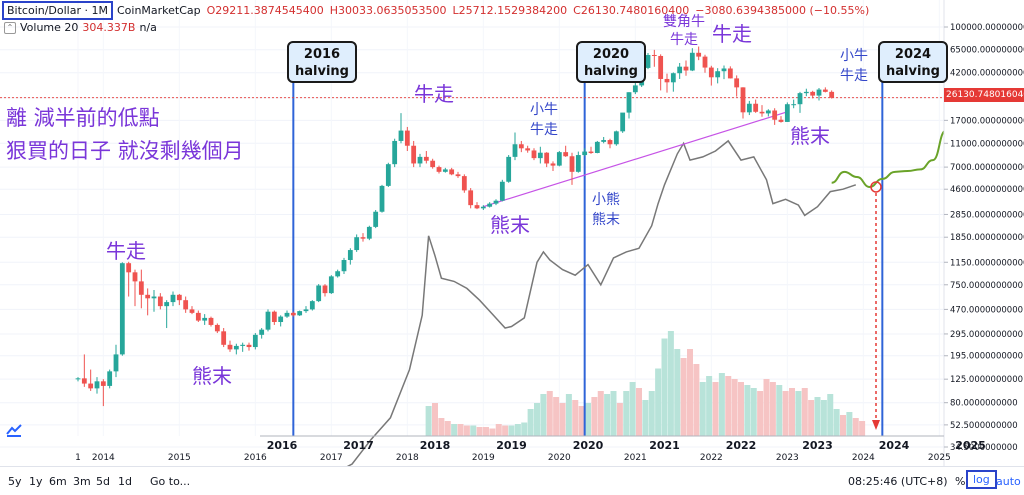 The width and height of the screenshot is (1024, 495). What do you see at coordinates (82, 481) in the screenshot?
I see `range-3m-button: 3m` at bounding box center [82, 481].